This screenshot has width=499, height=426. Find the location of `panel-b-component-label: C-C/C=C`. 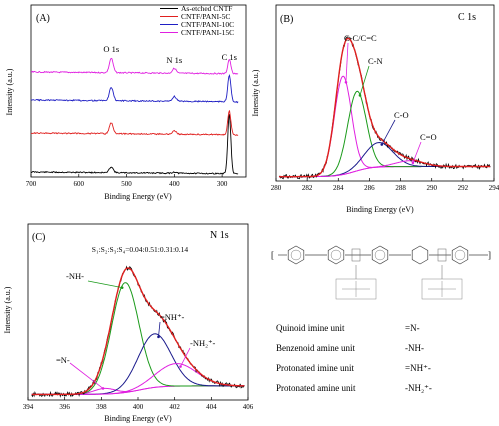

panel-b-component-label: C-C/C=C is located at coordinates (360, 38).